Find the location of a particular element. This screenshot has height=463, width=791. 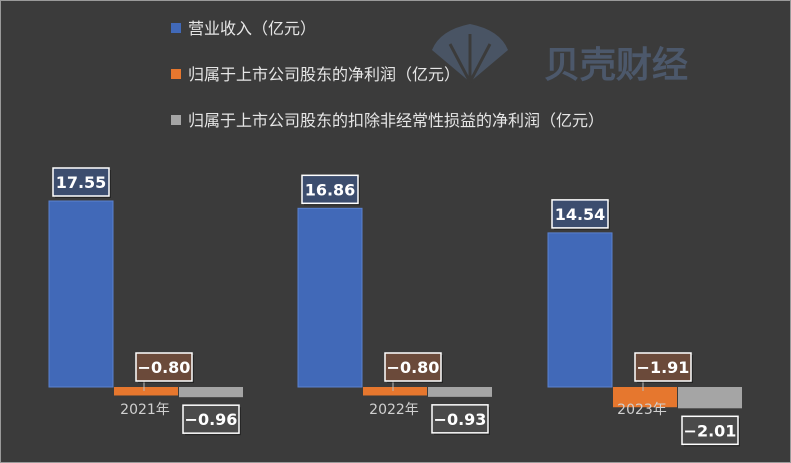

data-label-deducted-profit-2: −0.93 is located at coordinates (460, 419).